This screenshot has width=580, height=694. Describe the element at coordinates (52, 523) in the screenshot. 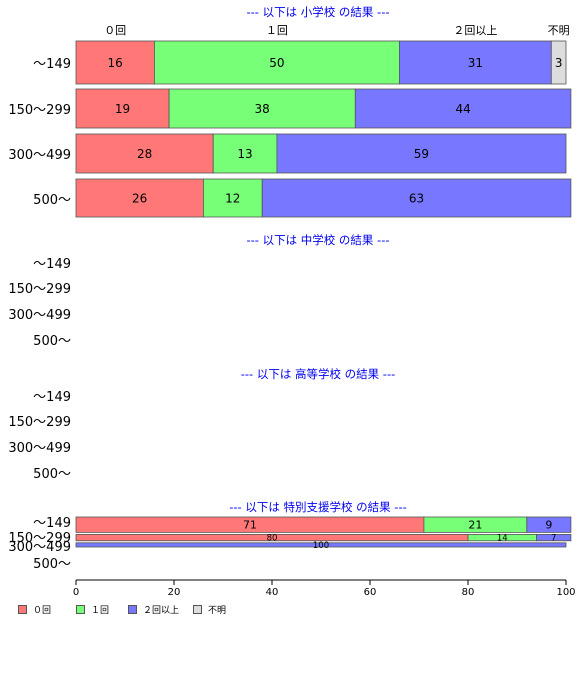

I see `category-label-p3-0: 〜149` at that location.